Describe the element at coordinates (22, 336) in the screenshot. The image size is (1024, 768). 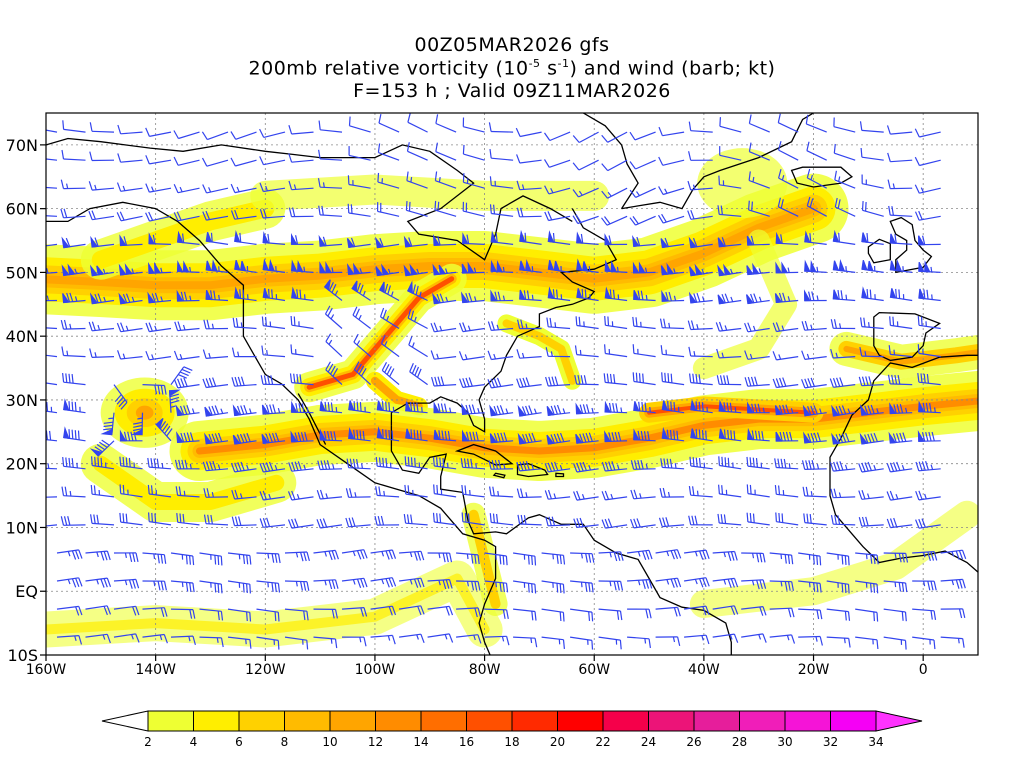
I see `lat-tick-label: 40N` at that location.